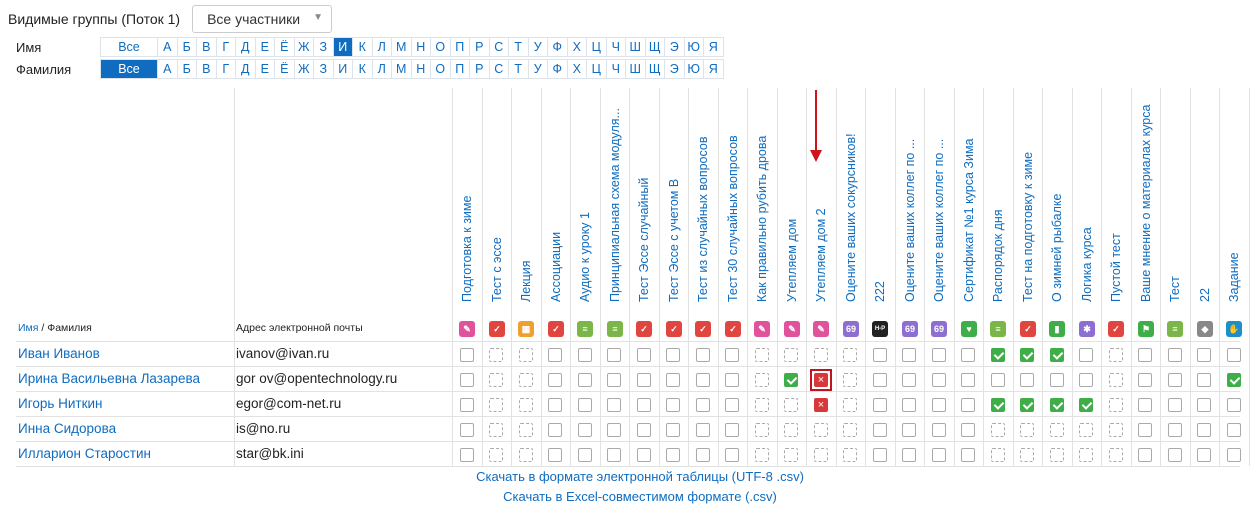 The image size is (1250, 512). What do you see at coordinates (262, 19) in the screenshot?
I see `groups-select: Все участники ▼` at bounding box center [262, 19].